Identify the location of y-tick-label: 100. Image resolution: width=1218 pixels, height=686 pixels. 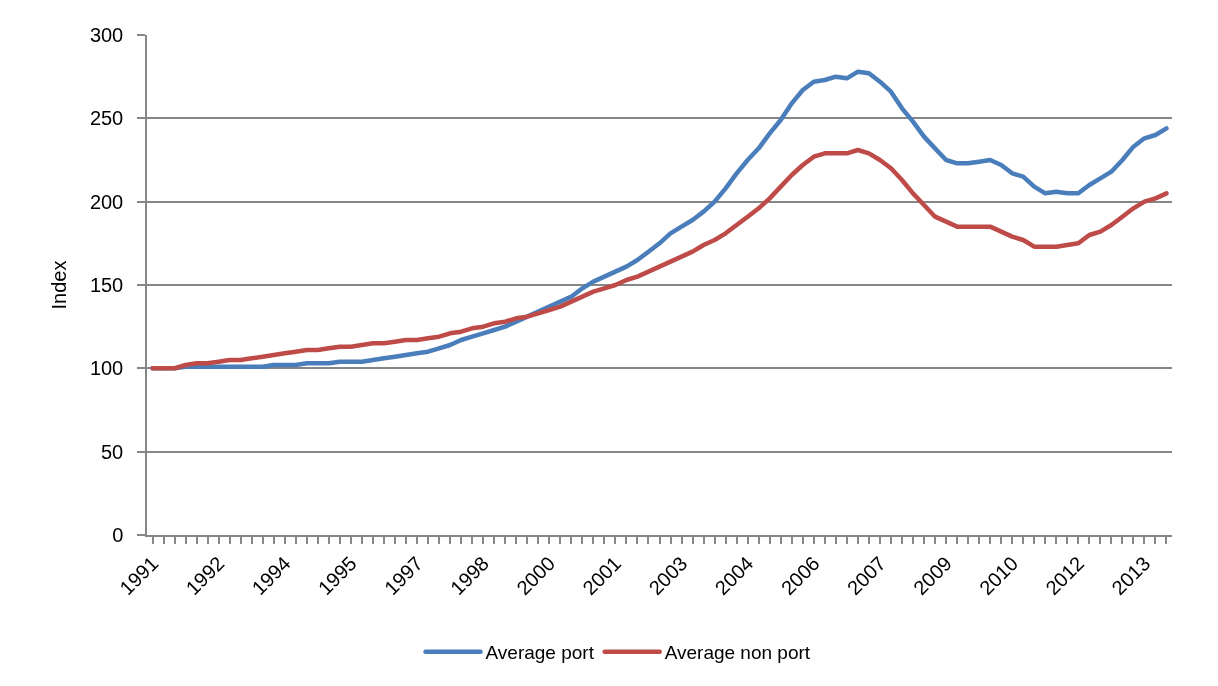
(106, 368).